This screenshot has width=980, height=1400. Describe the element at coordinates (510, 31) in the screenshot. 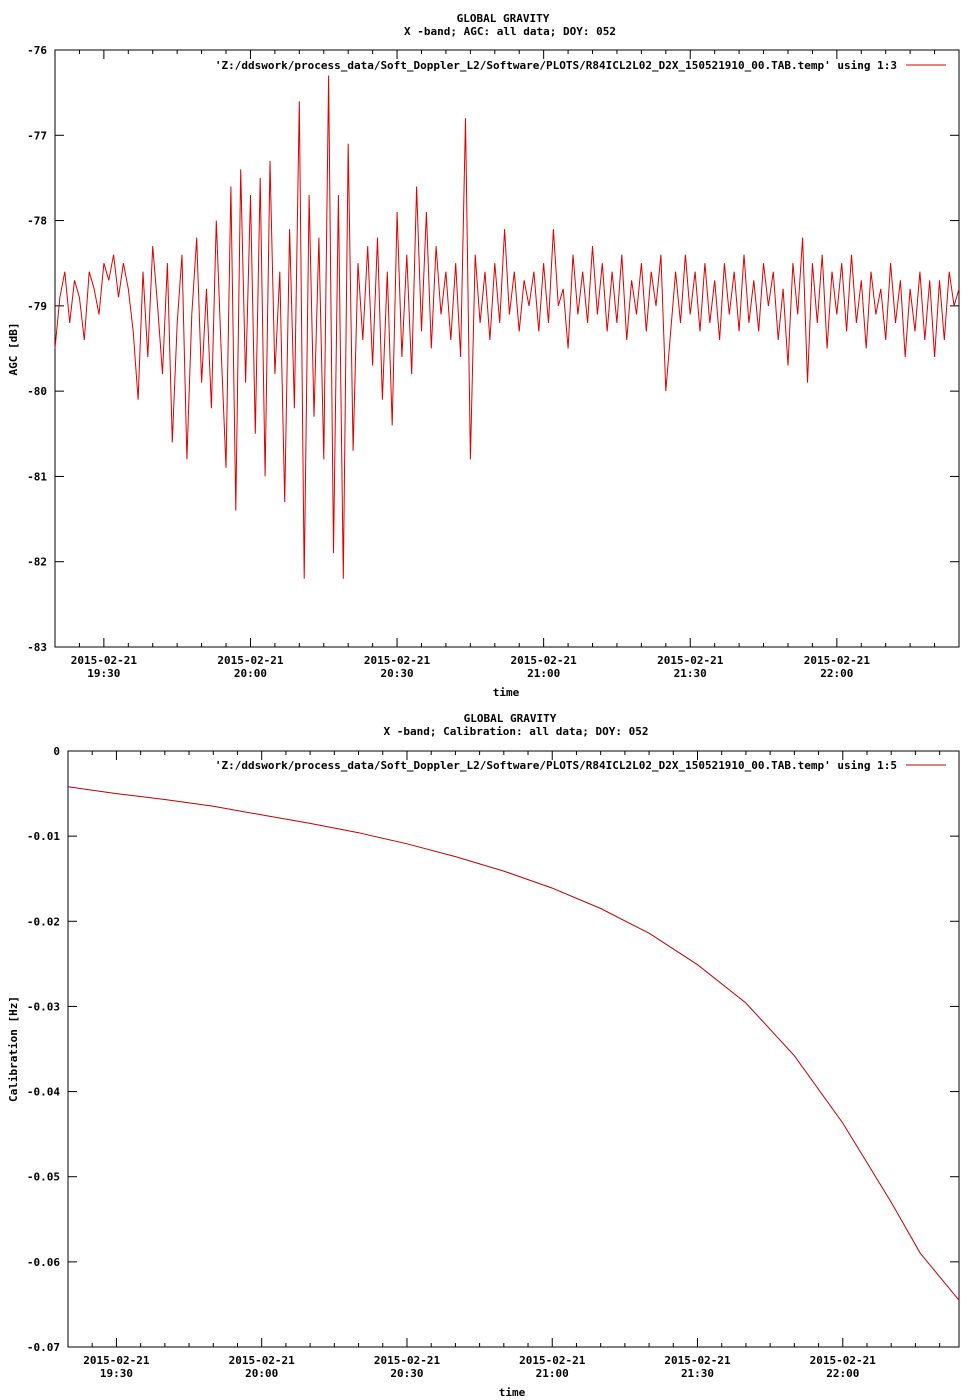

I see `agc-chart-subtitle: X -band; AGC: all data; DOY: 052` at that location.